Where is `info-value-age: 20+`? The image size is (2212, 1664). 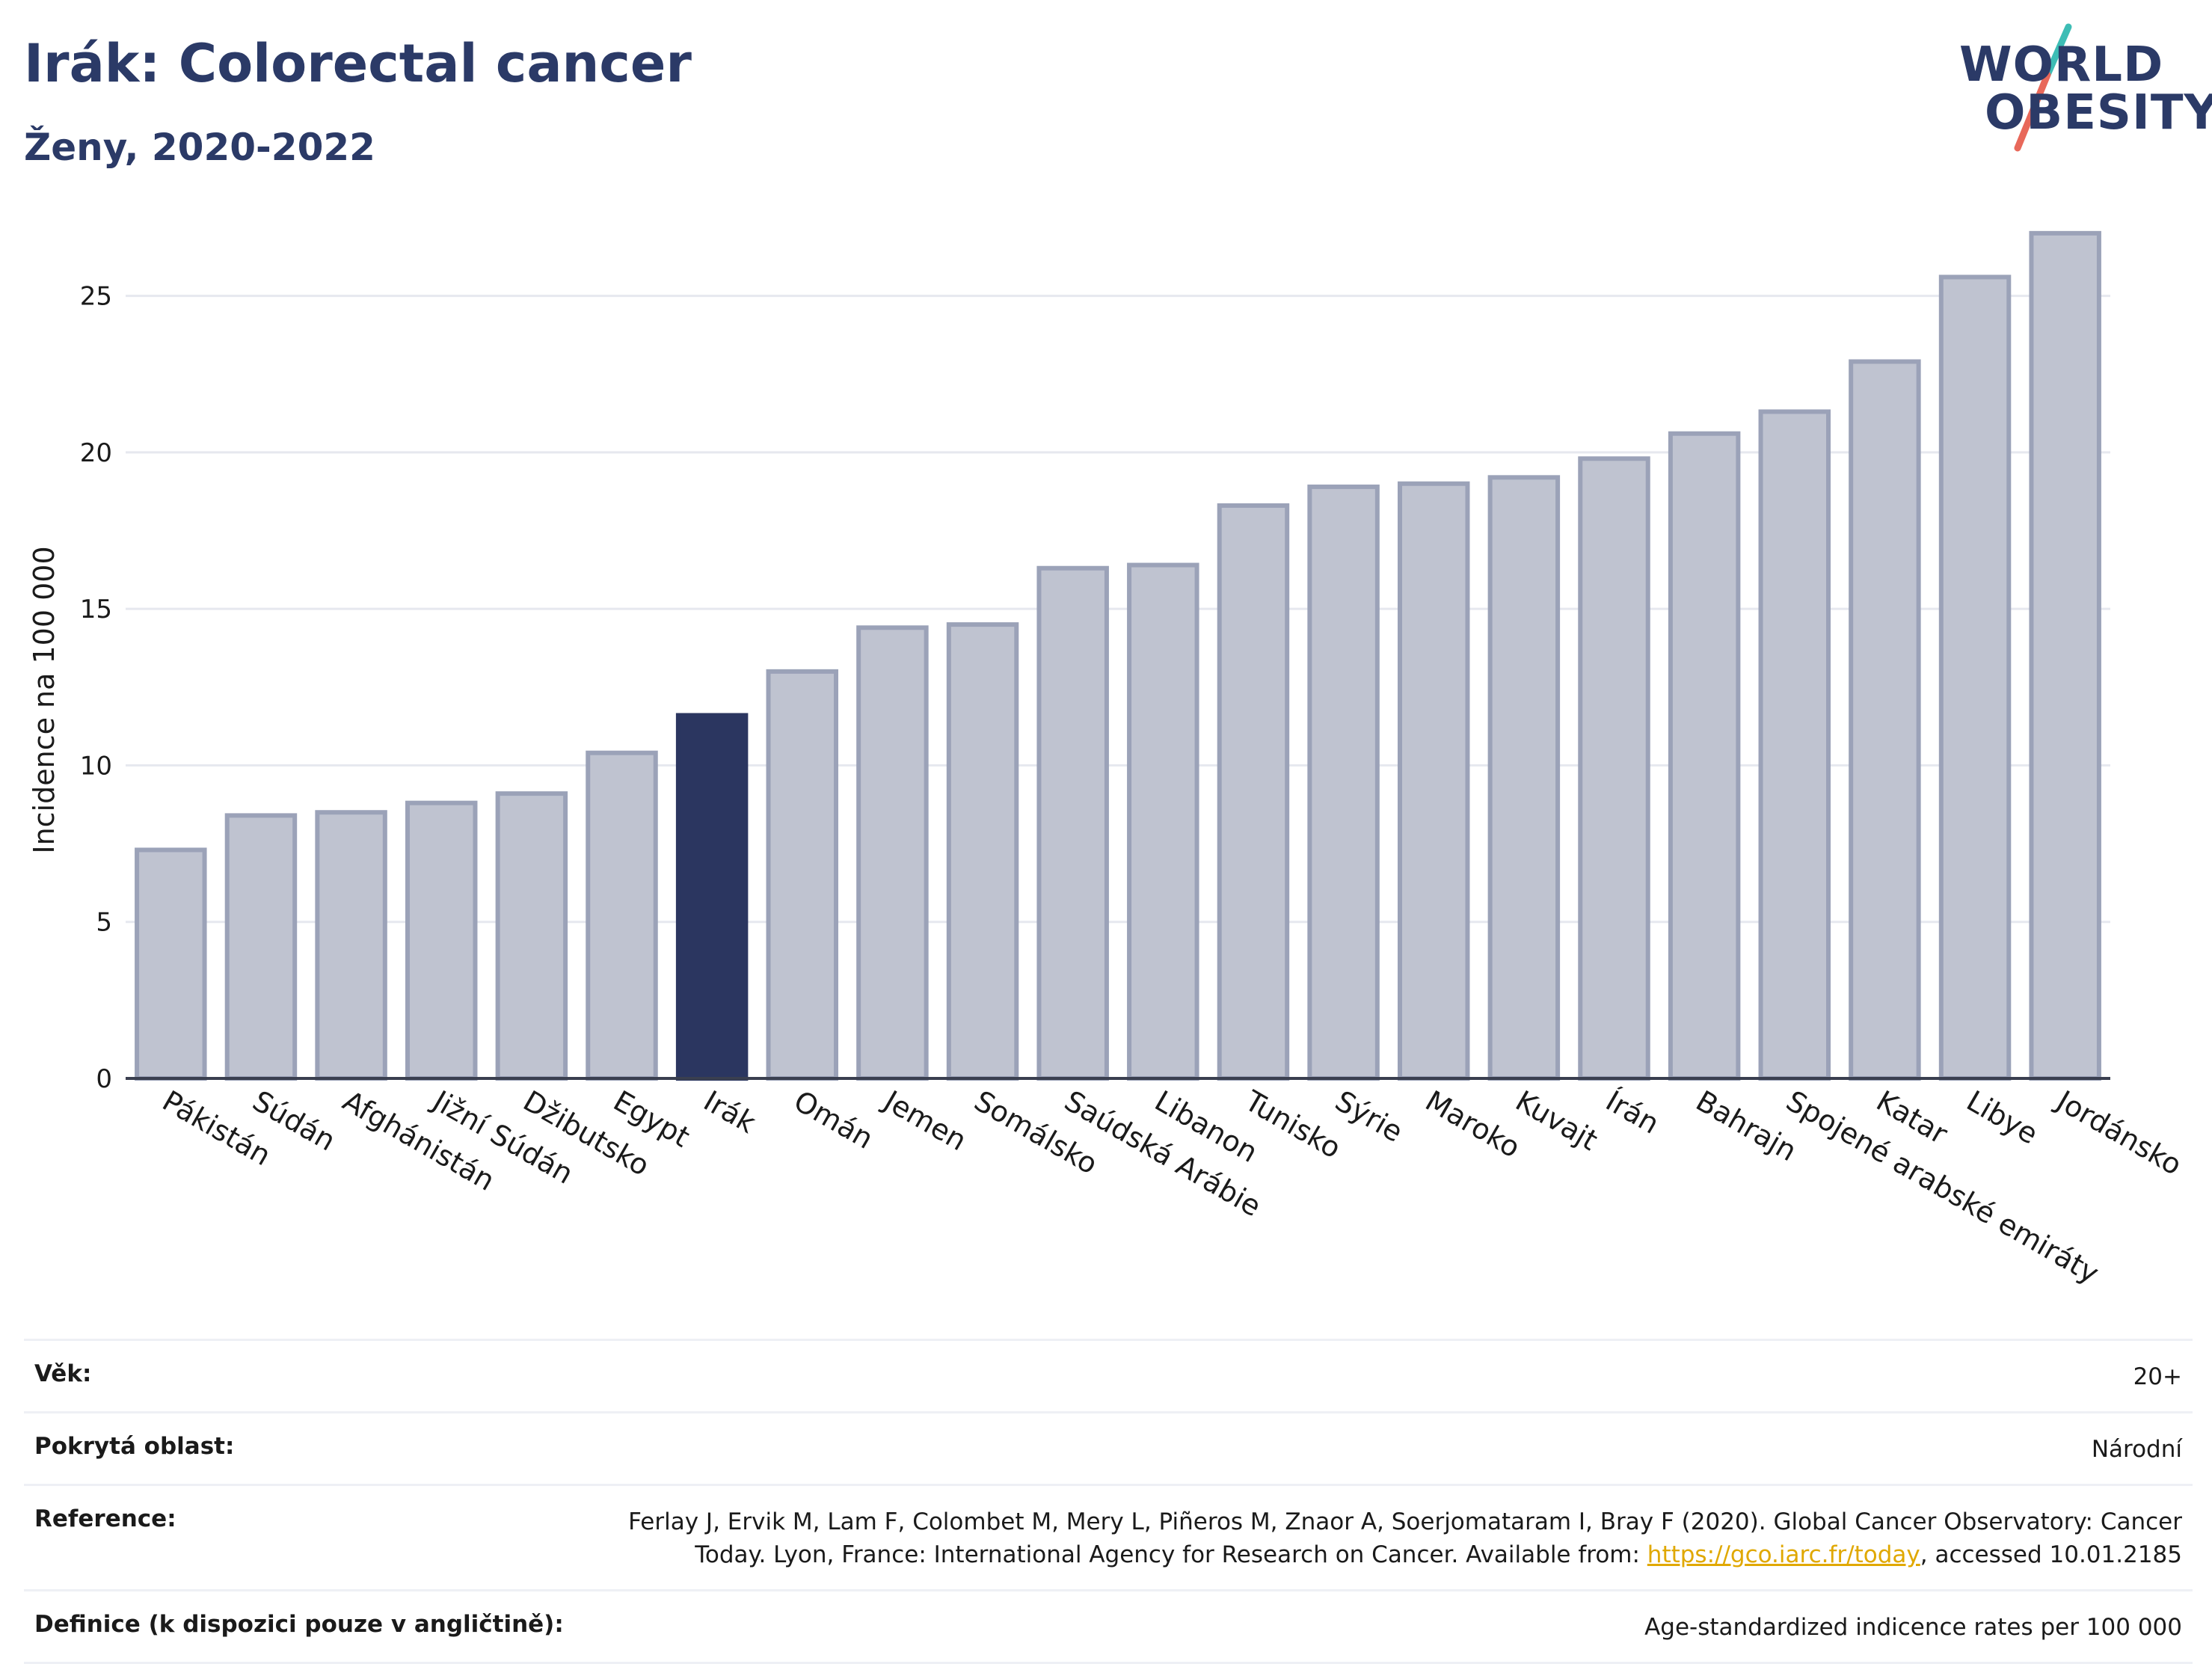 info-value-age: 20+ is located at coordinates (2157, 1376).